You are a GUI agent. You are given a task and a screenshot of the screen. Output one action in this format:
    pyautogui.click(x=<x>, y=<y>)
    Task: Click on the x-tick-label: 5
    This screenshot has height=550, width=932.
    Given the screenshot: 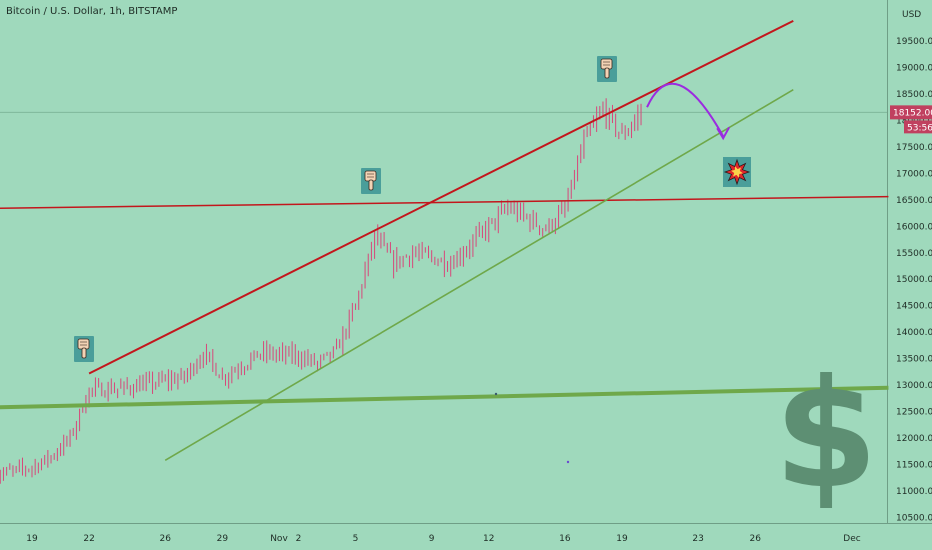 What is the action you would take?
    pyautogui.click(x=356, y=539)
    